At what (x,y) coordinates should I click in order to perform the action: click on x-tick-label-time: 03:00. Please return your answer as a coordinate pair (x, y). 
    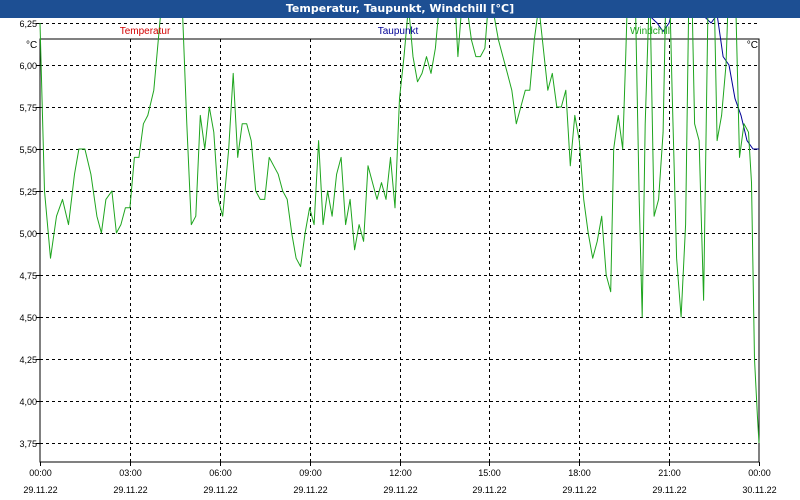
    Looking at the image, I should click on (130, 473).